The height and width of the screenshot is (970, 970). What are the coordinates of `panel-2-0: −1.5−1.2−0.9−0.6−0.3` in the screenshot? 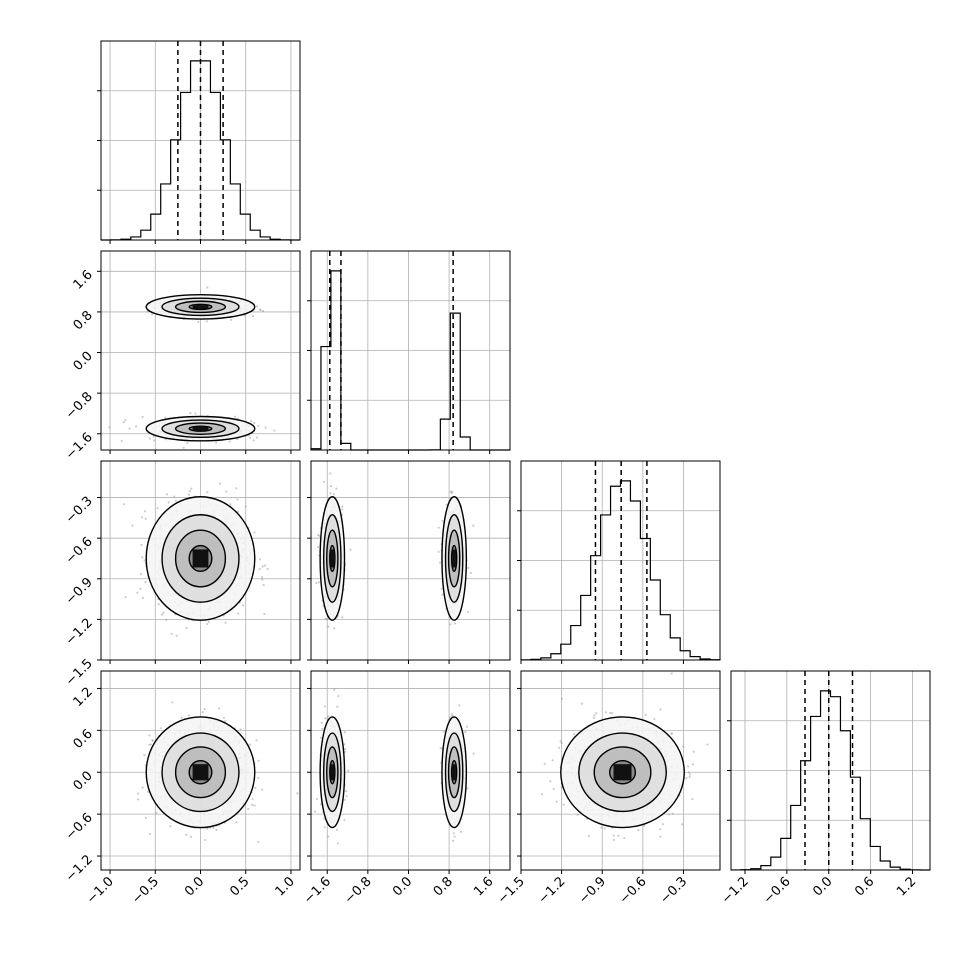 It's located at (182, 574).